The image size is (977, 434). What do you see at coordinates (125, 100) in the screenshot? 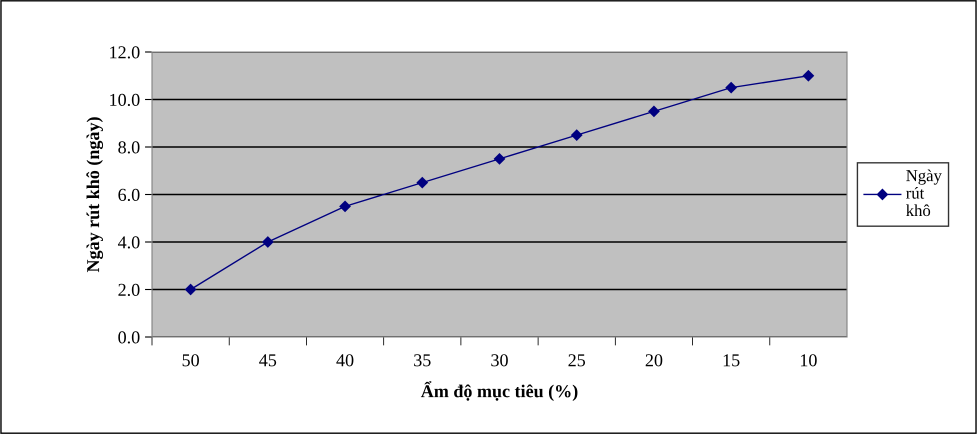
I see `y-tick-label: 10.0` at bounding box center [125, 100].